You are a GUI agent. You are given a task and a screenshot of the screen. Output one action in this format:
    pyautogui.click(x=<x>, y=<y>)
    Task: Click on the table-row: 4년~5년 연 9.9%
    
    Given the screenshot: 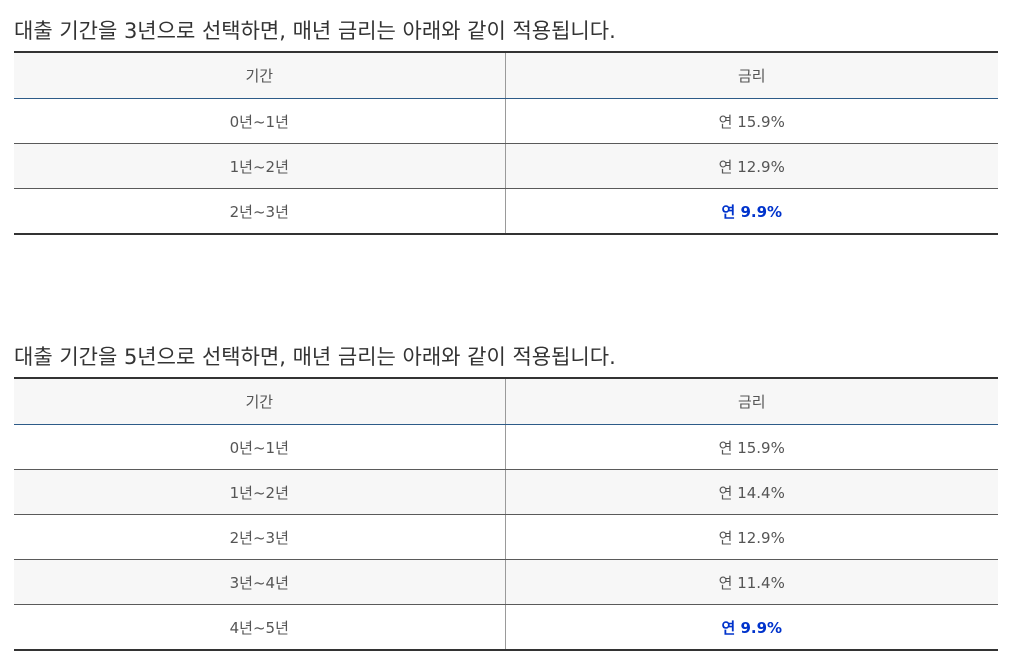 What is the action you would take?
    pyautogui.click(x=506, y=627)
    